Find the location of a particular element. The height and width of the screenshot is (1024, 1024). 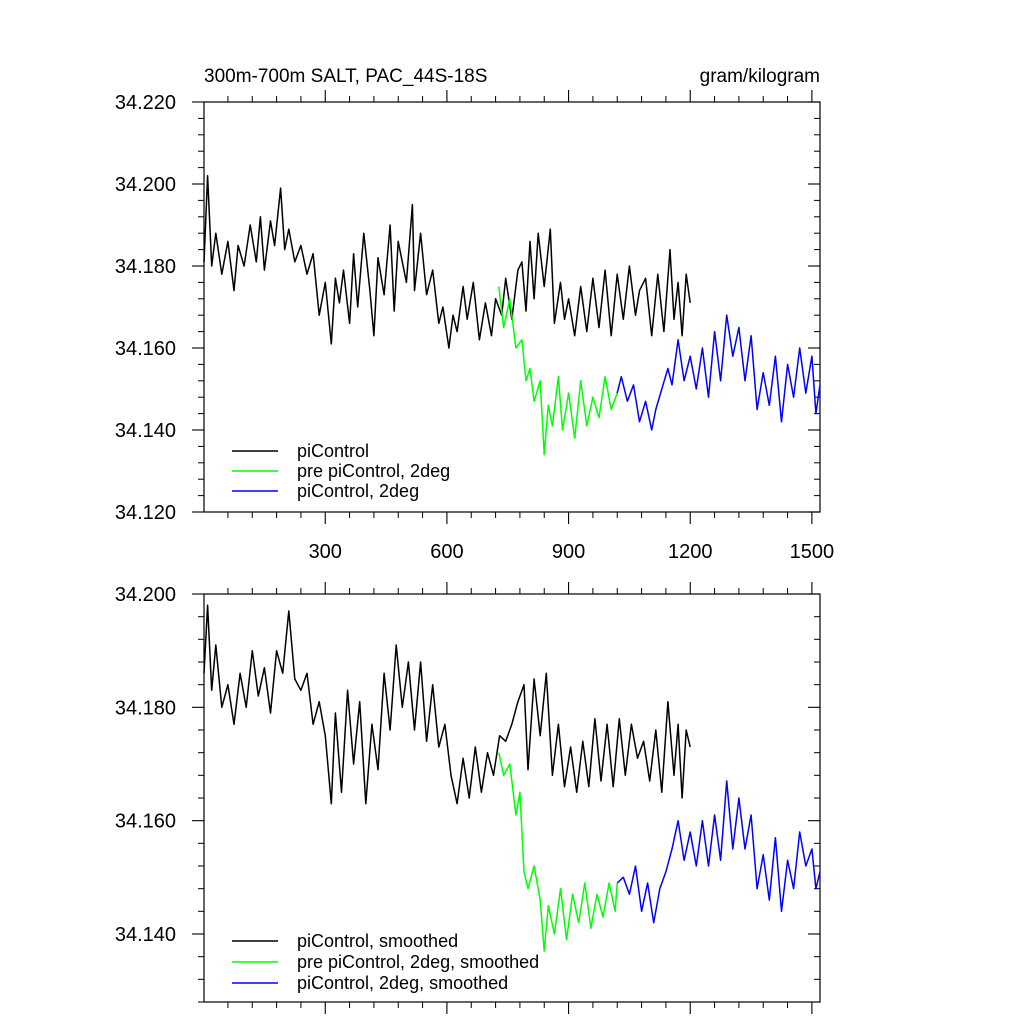

legend-label-picontrol-2deg: piControl, 2deg is located at coordinates (358, 491).